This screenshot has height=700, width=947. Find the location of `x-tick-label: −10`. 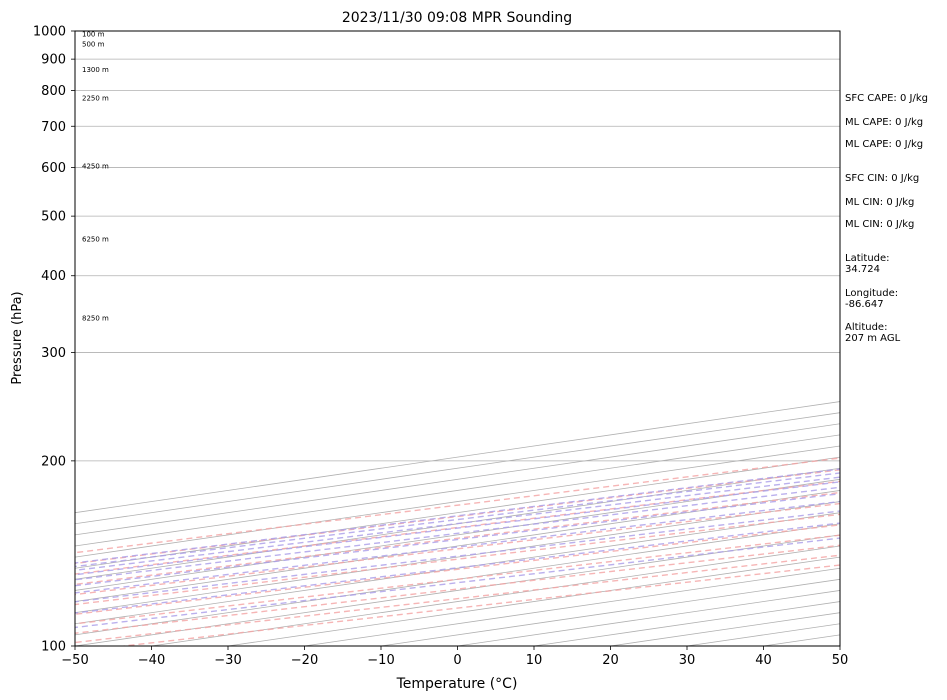

x-tick-label: −10 is located at coordinates (380, 660).